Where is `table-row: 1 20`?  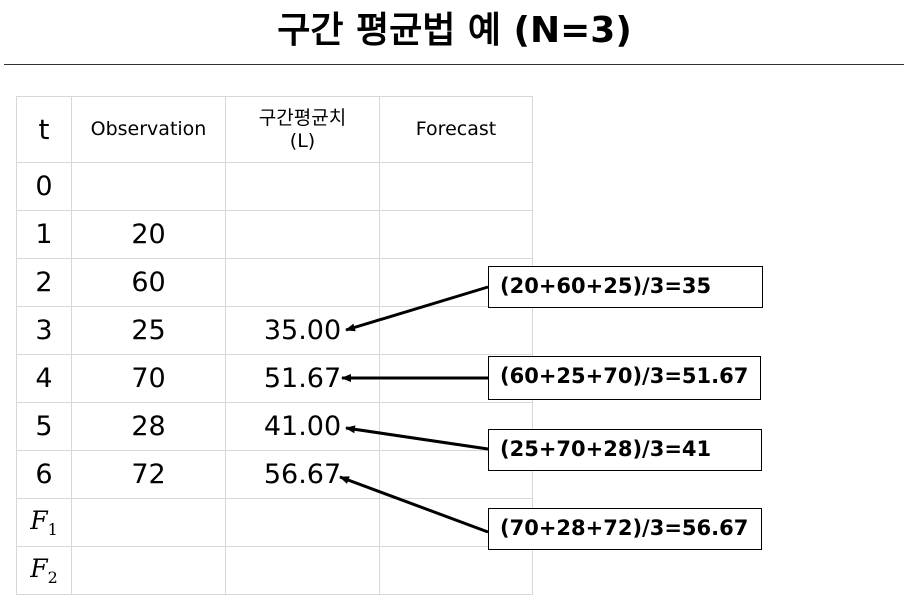
table-row: 1 20 is located at coordinates (274, 234).